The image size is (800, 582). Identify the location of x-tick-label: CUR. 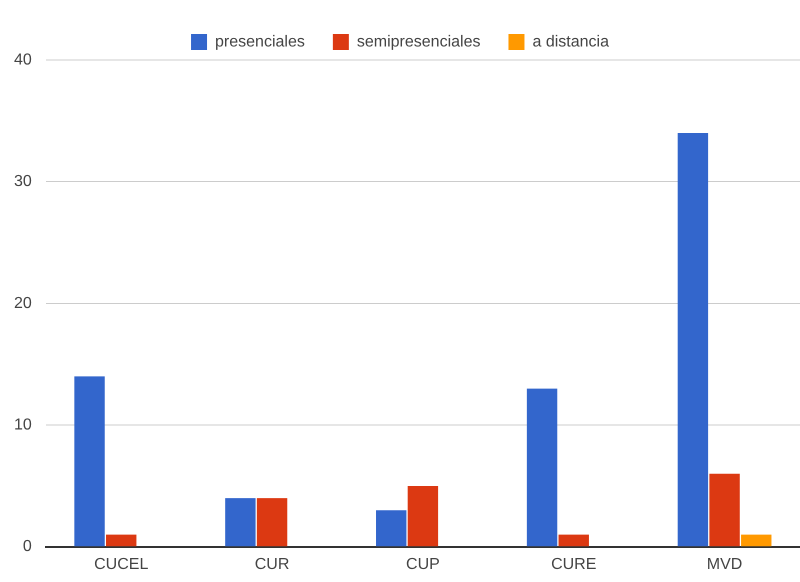
(272, 564).